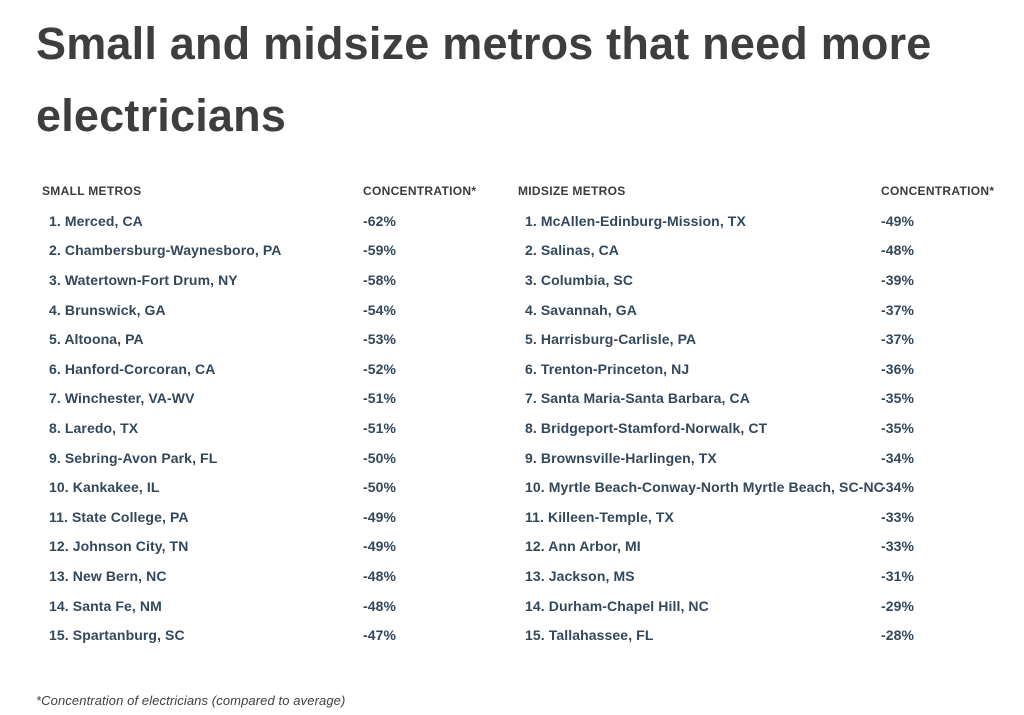  What do you see at coordinates (898, 368) in the screenshot?
I see `concentration-value: -36%` at bounding box center [898, 368].